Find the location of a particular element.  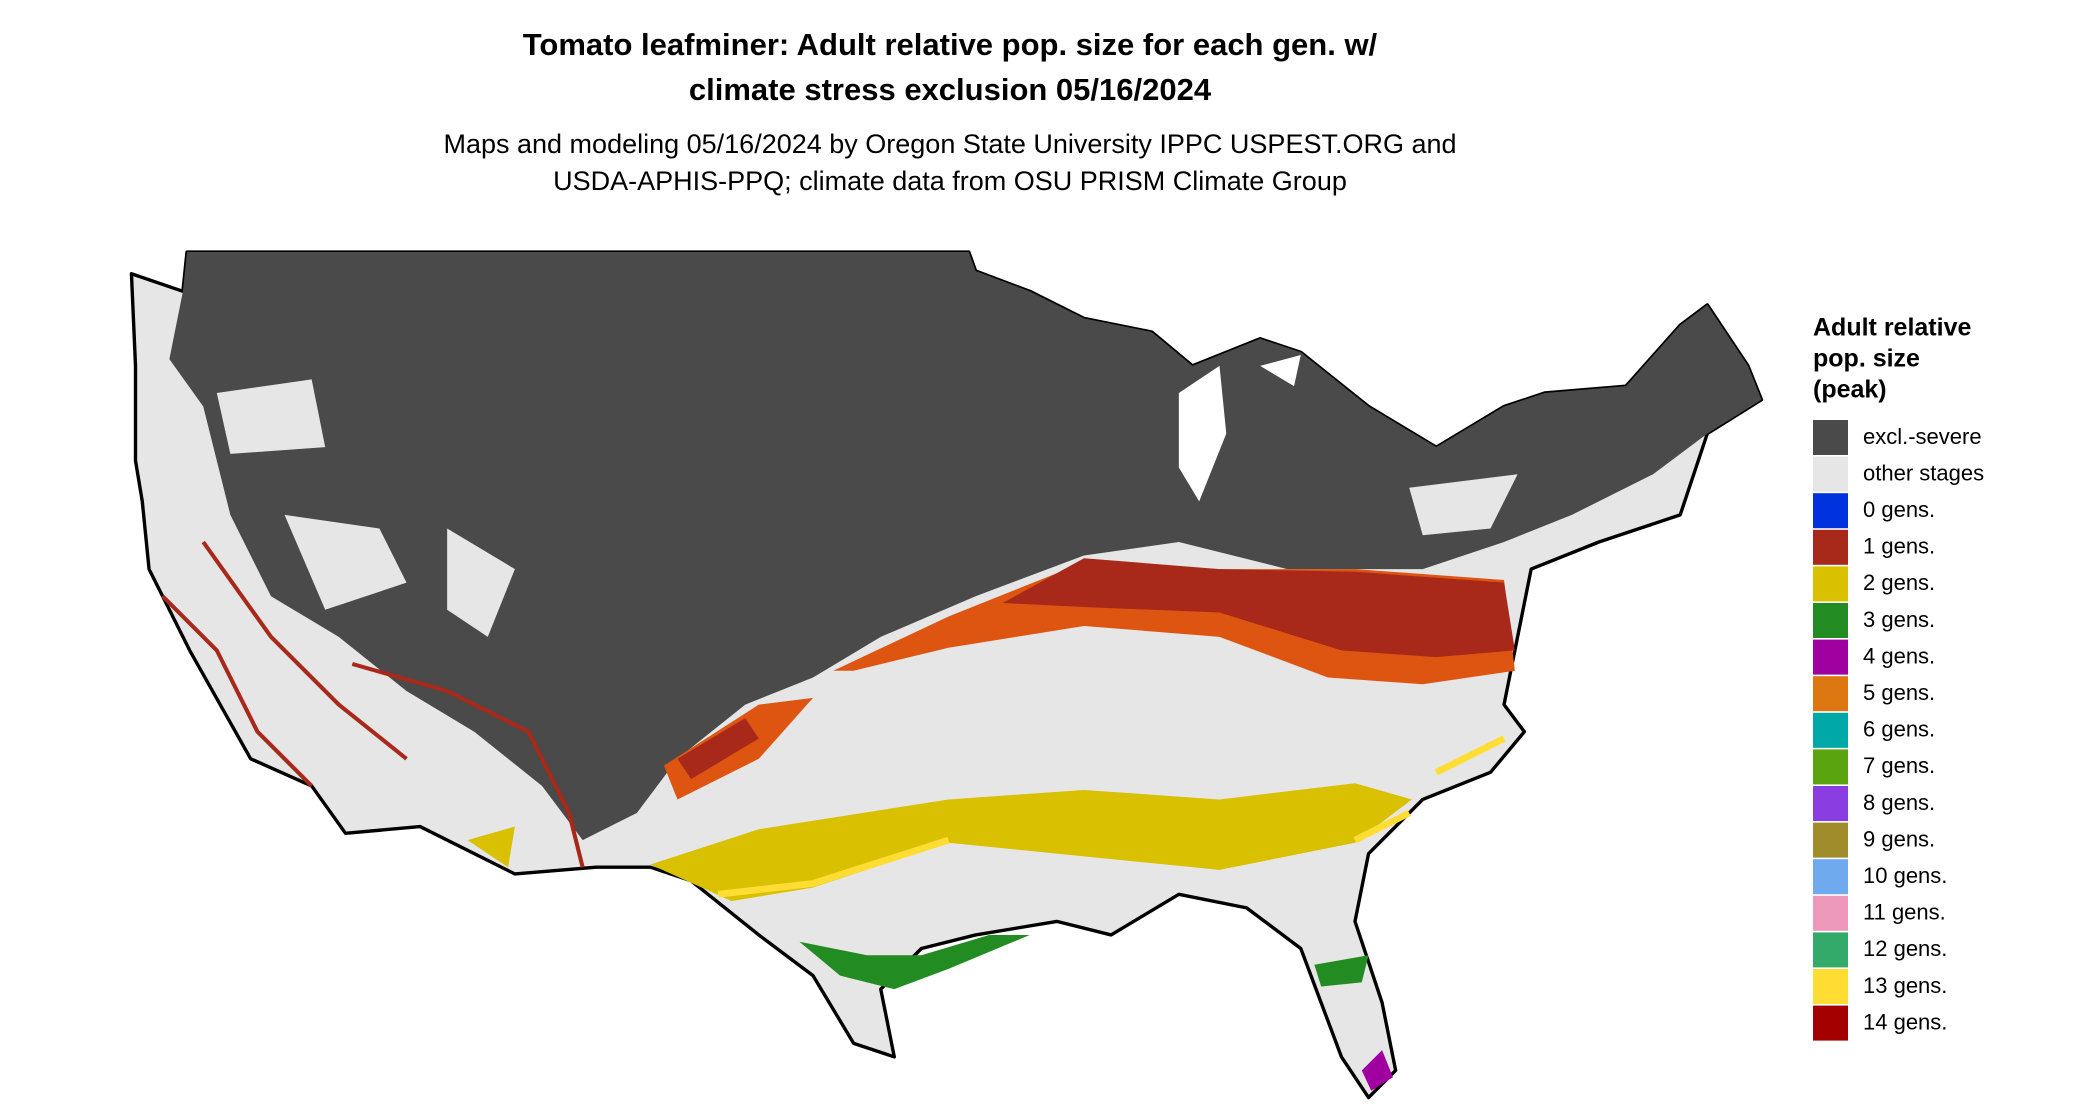

legend-label: 14 gens. is located at coordinates (1905, 1021).